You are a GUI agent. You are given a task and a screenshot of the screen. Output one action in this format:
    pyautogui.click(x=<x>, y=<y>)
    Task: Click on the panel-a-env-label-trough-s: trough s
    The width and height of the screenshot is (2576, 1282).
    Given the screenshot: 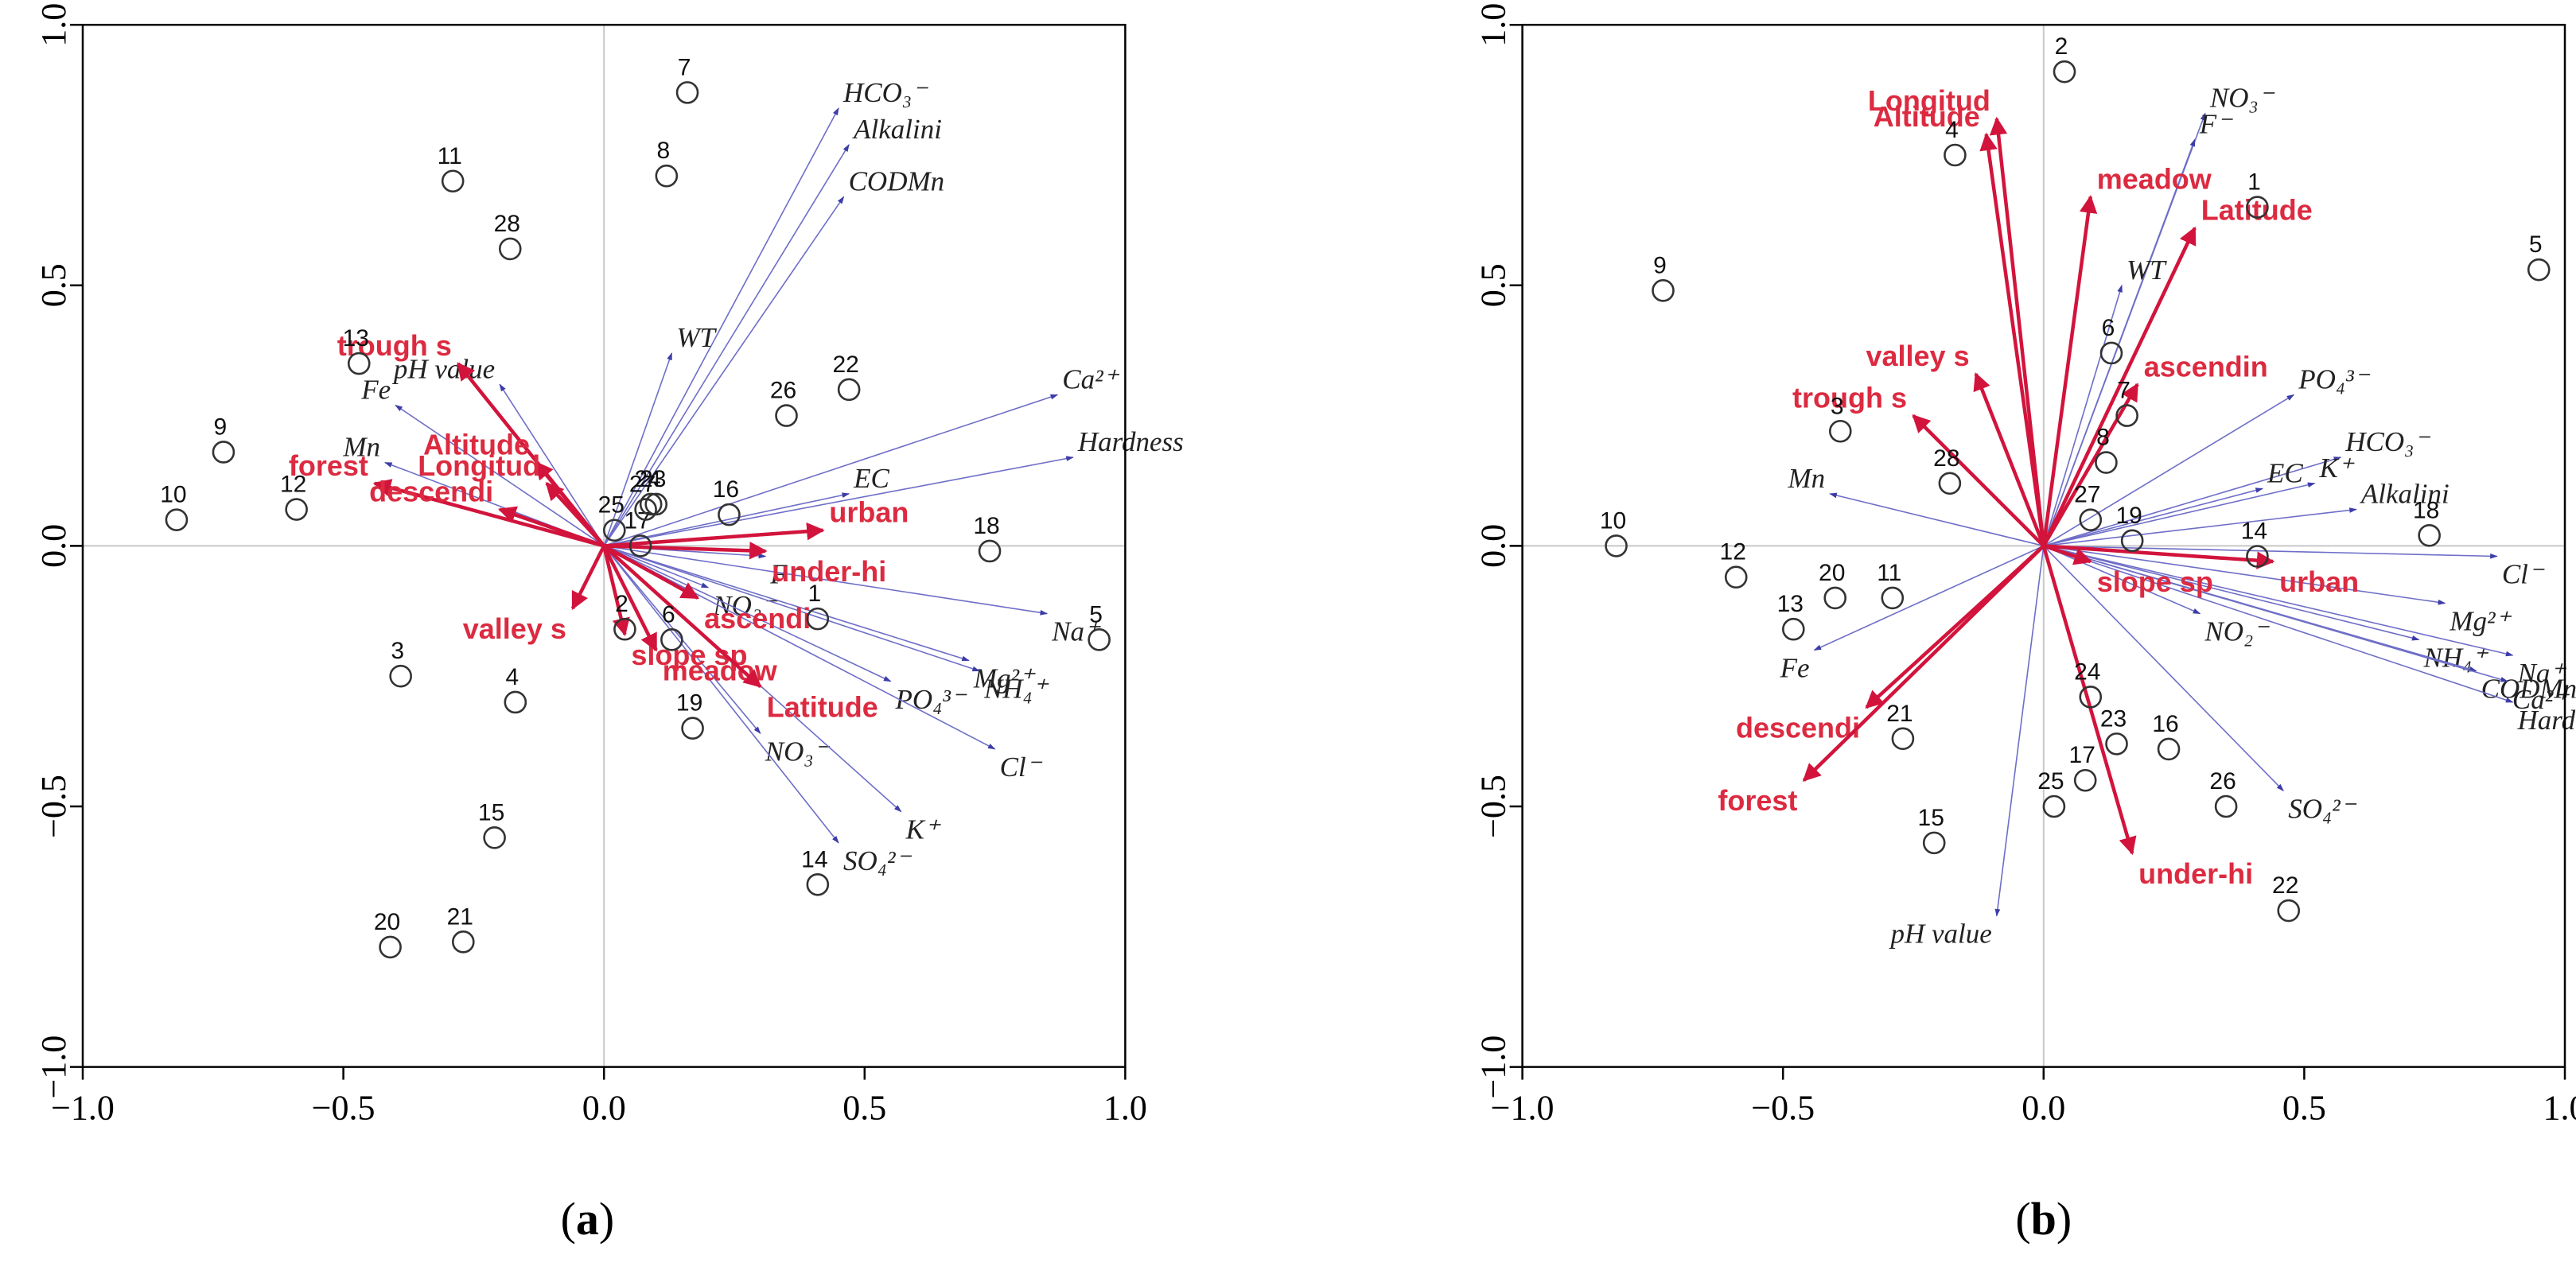 What is the action you would take?
    pyautogui.click(x=395, y=346)
    